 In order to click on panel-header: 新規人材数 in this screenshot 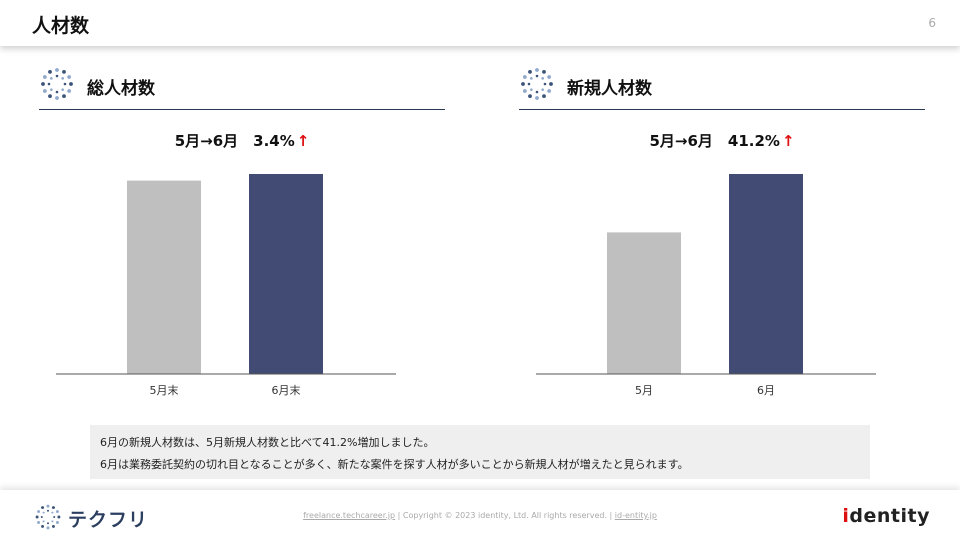, I will do `click(722, 86)`.